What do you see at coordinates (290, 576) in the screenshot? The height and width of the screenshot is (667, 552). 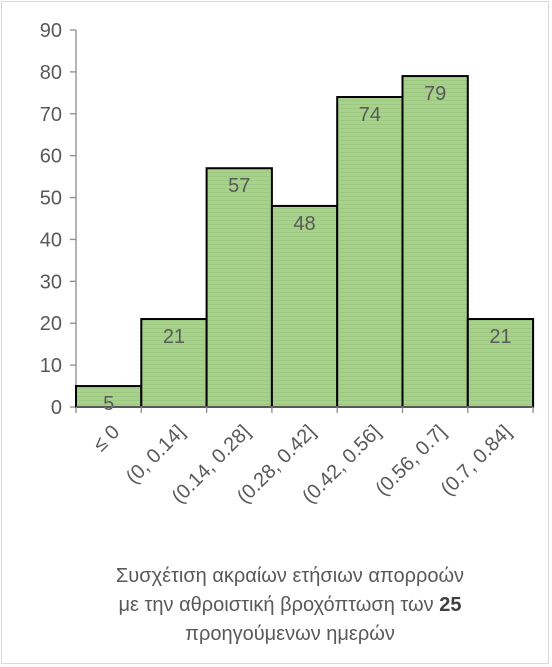 I see `caption-line-1: Συσχέτιση ακραίων ετήσιων απορροών` at bounding box center [290, 576].